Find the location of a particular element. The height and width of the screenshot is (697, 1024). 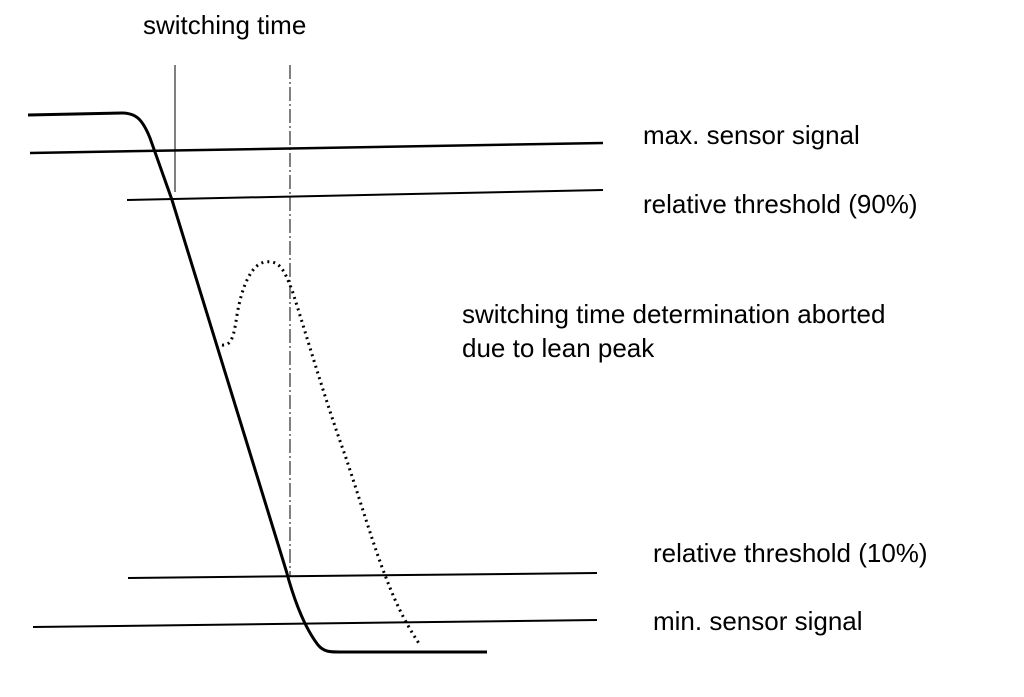

threshold-10-label: relative threshold (10%) is located at coordinates (790, 553).